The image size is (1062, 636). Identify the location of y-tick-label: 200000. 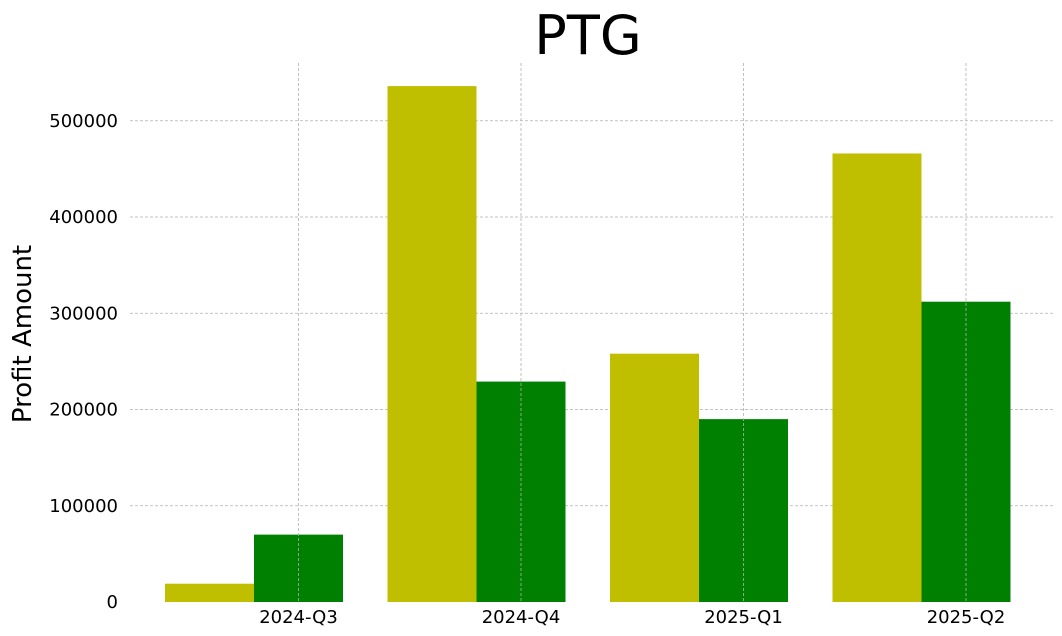
(83, 410).